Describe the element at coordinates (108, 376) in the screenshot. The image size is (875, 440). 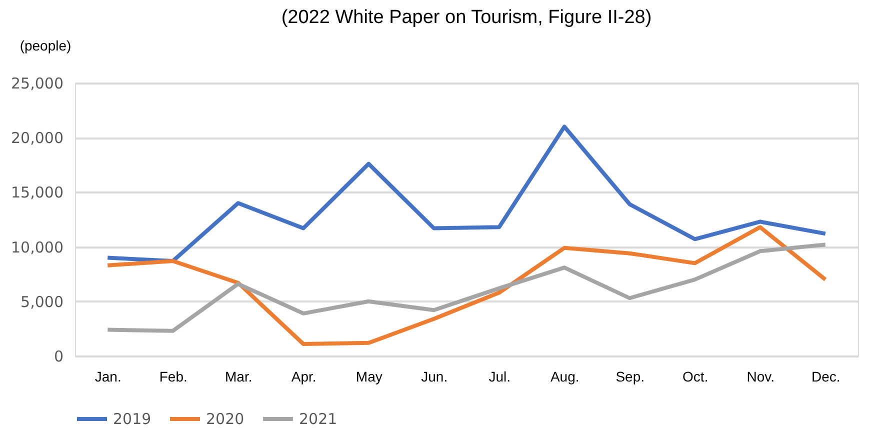
I see `x-tick-label: Jan.` at that location.